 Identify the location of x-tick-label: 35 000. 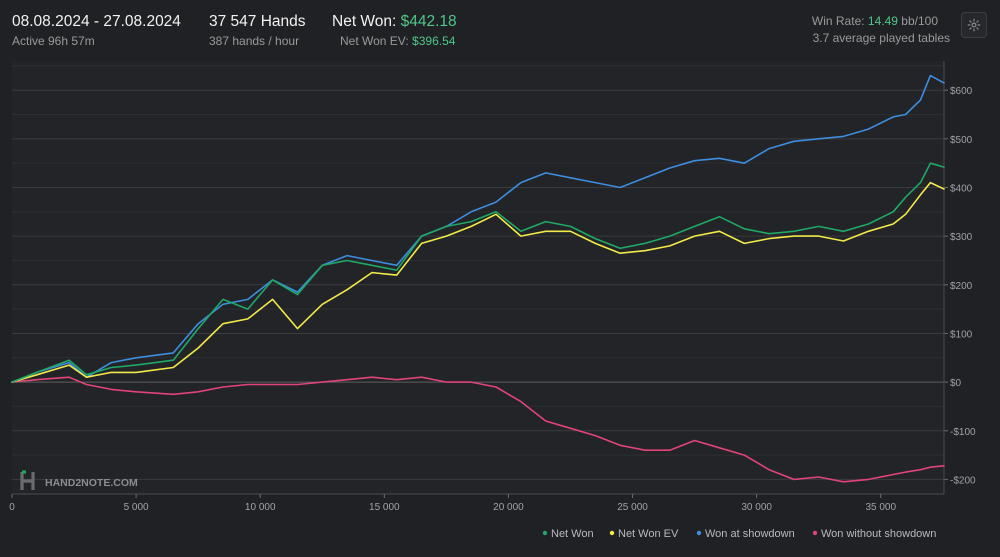
(880, 507).